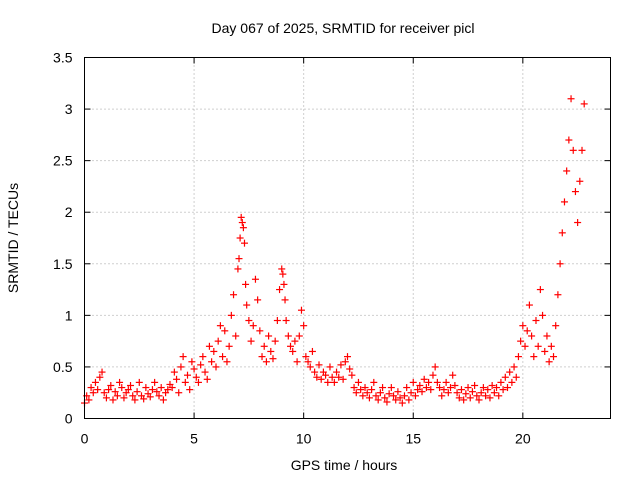 The width and height of the screenshot is (640, 480). Describe the element at coordinates (194, 439) in the screenshot. I see `x-tick-label: 5` at that location.